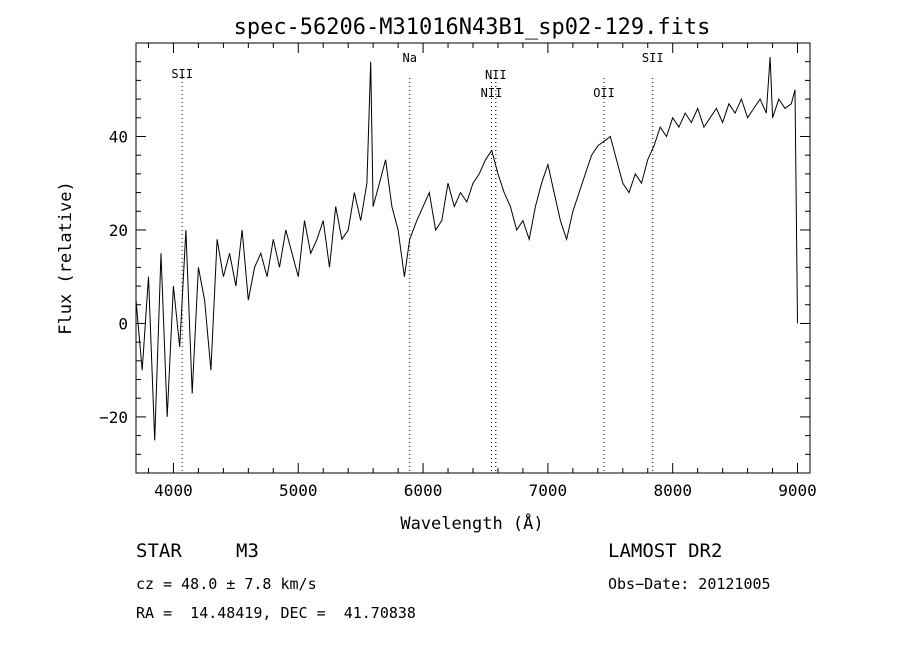  Describe the element at coordinates (118, 136) in the screenshot. I see `y-tick-label: 40` at that location.